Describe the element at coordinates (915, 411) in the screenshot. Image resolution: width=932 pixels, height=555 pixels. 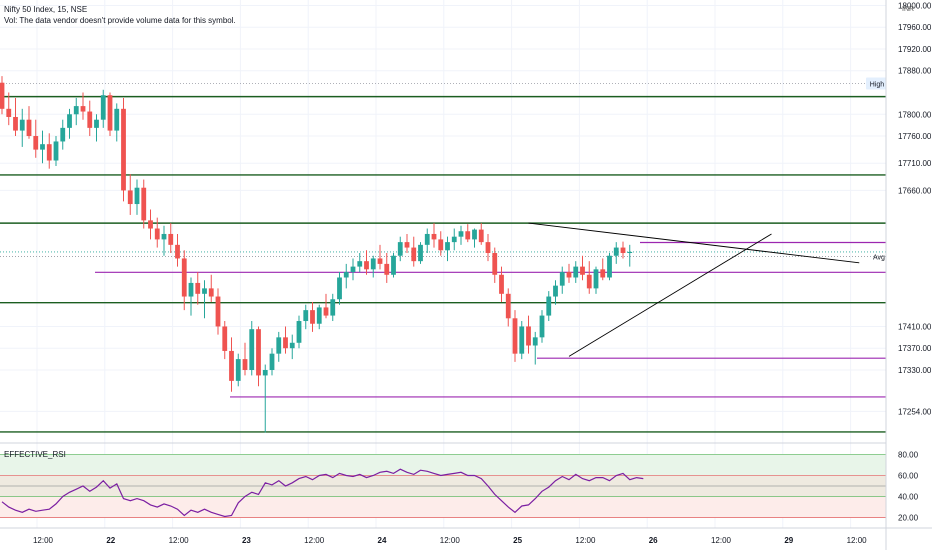
I see `price-tick-label: 17254.00` at that location.